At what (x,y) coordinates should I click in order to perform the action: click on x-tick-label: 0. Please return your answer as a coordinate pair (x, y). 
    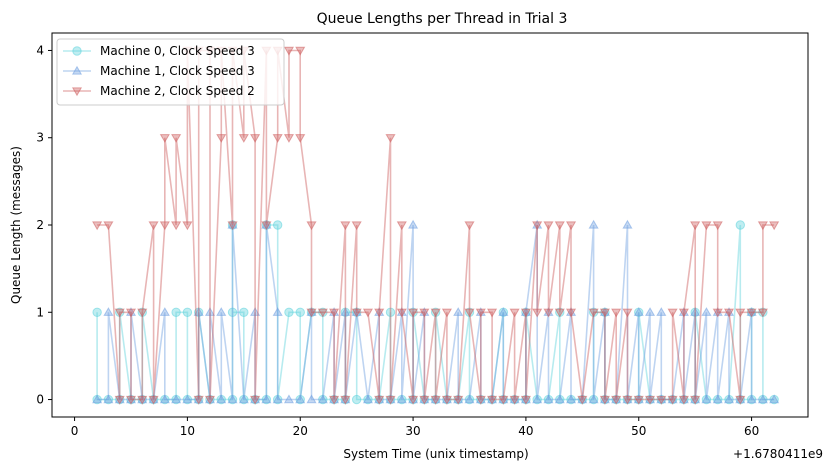
    Looking at the image, I should click on (75, 431).